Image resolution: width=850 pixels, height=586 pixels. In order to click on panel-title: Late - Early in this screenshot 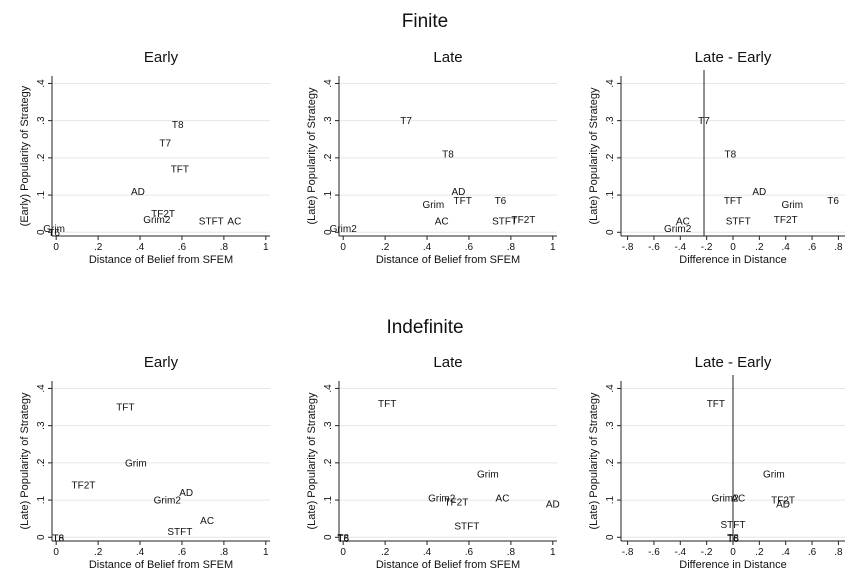, I will do `click(733, 362)`.